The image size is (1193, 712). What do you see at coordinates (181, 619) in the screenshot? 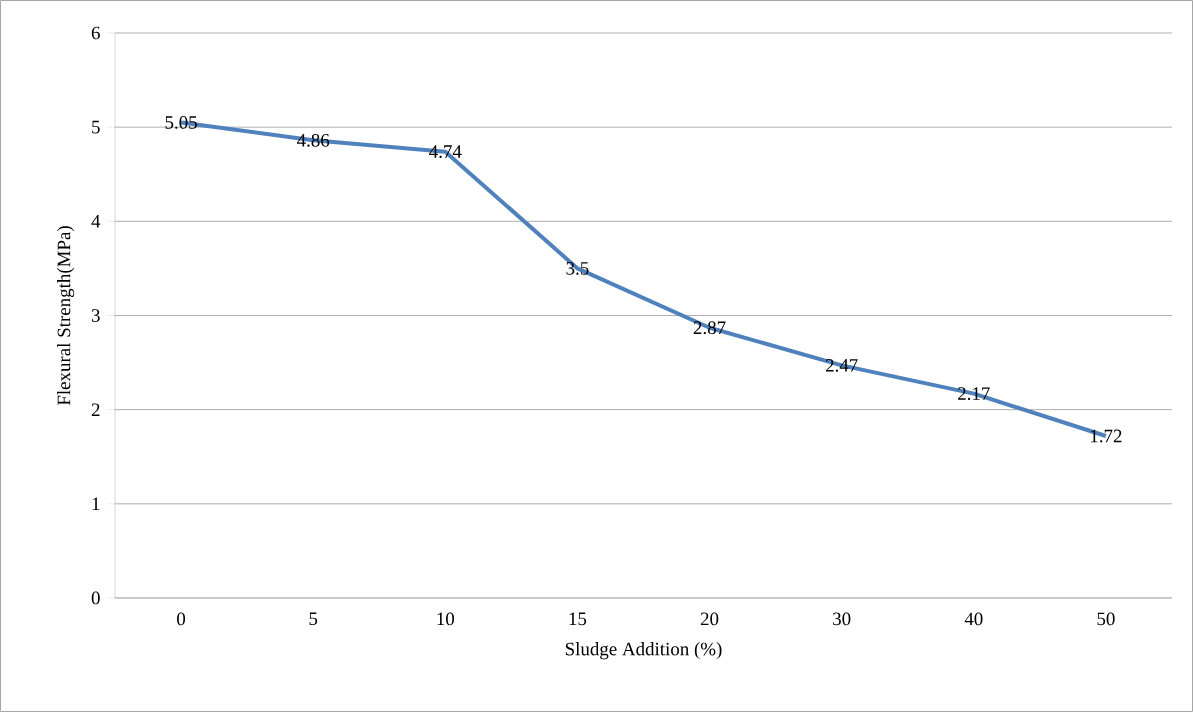
I see `x-tick-label: 0` at bounding box center [181, 619].